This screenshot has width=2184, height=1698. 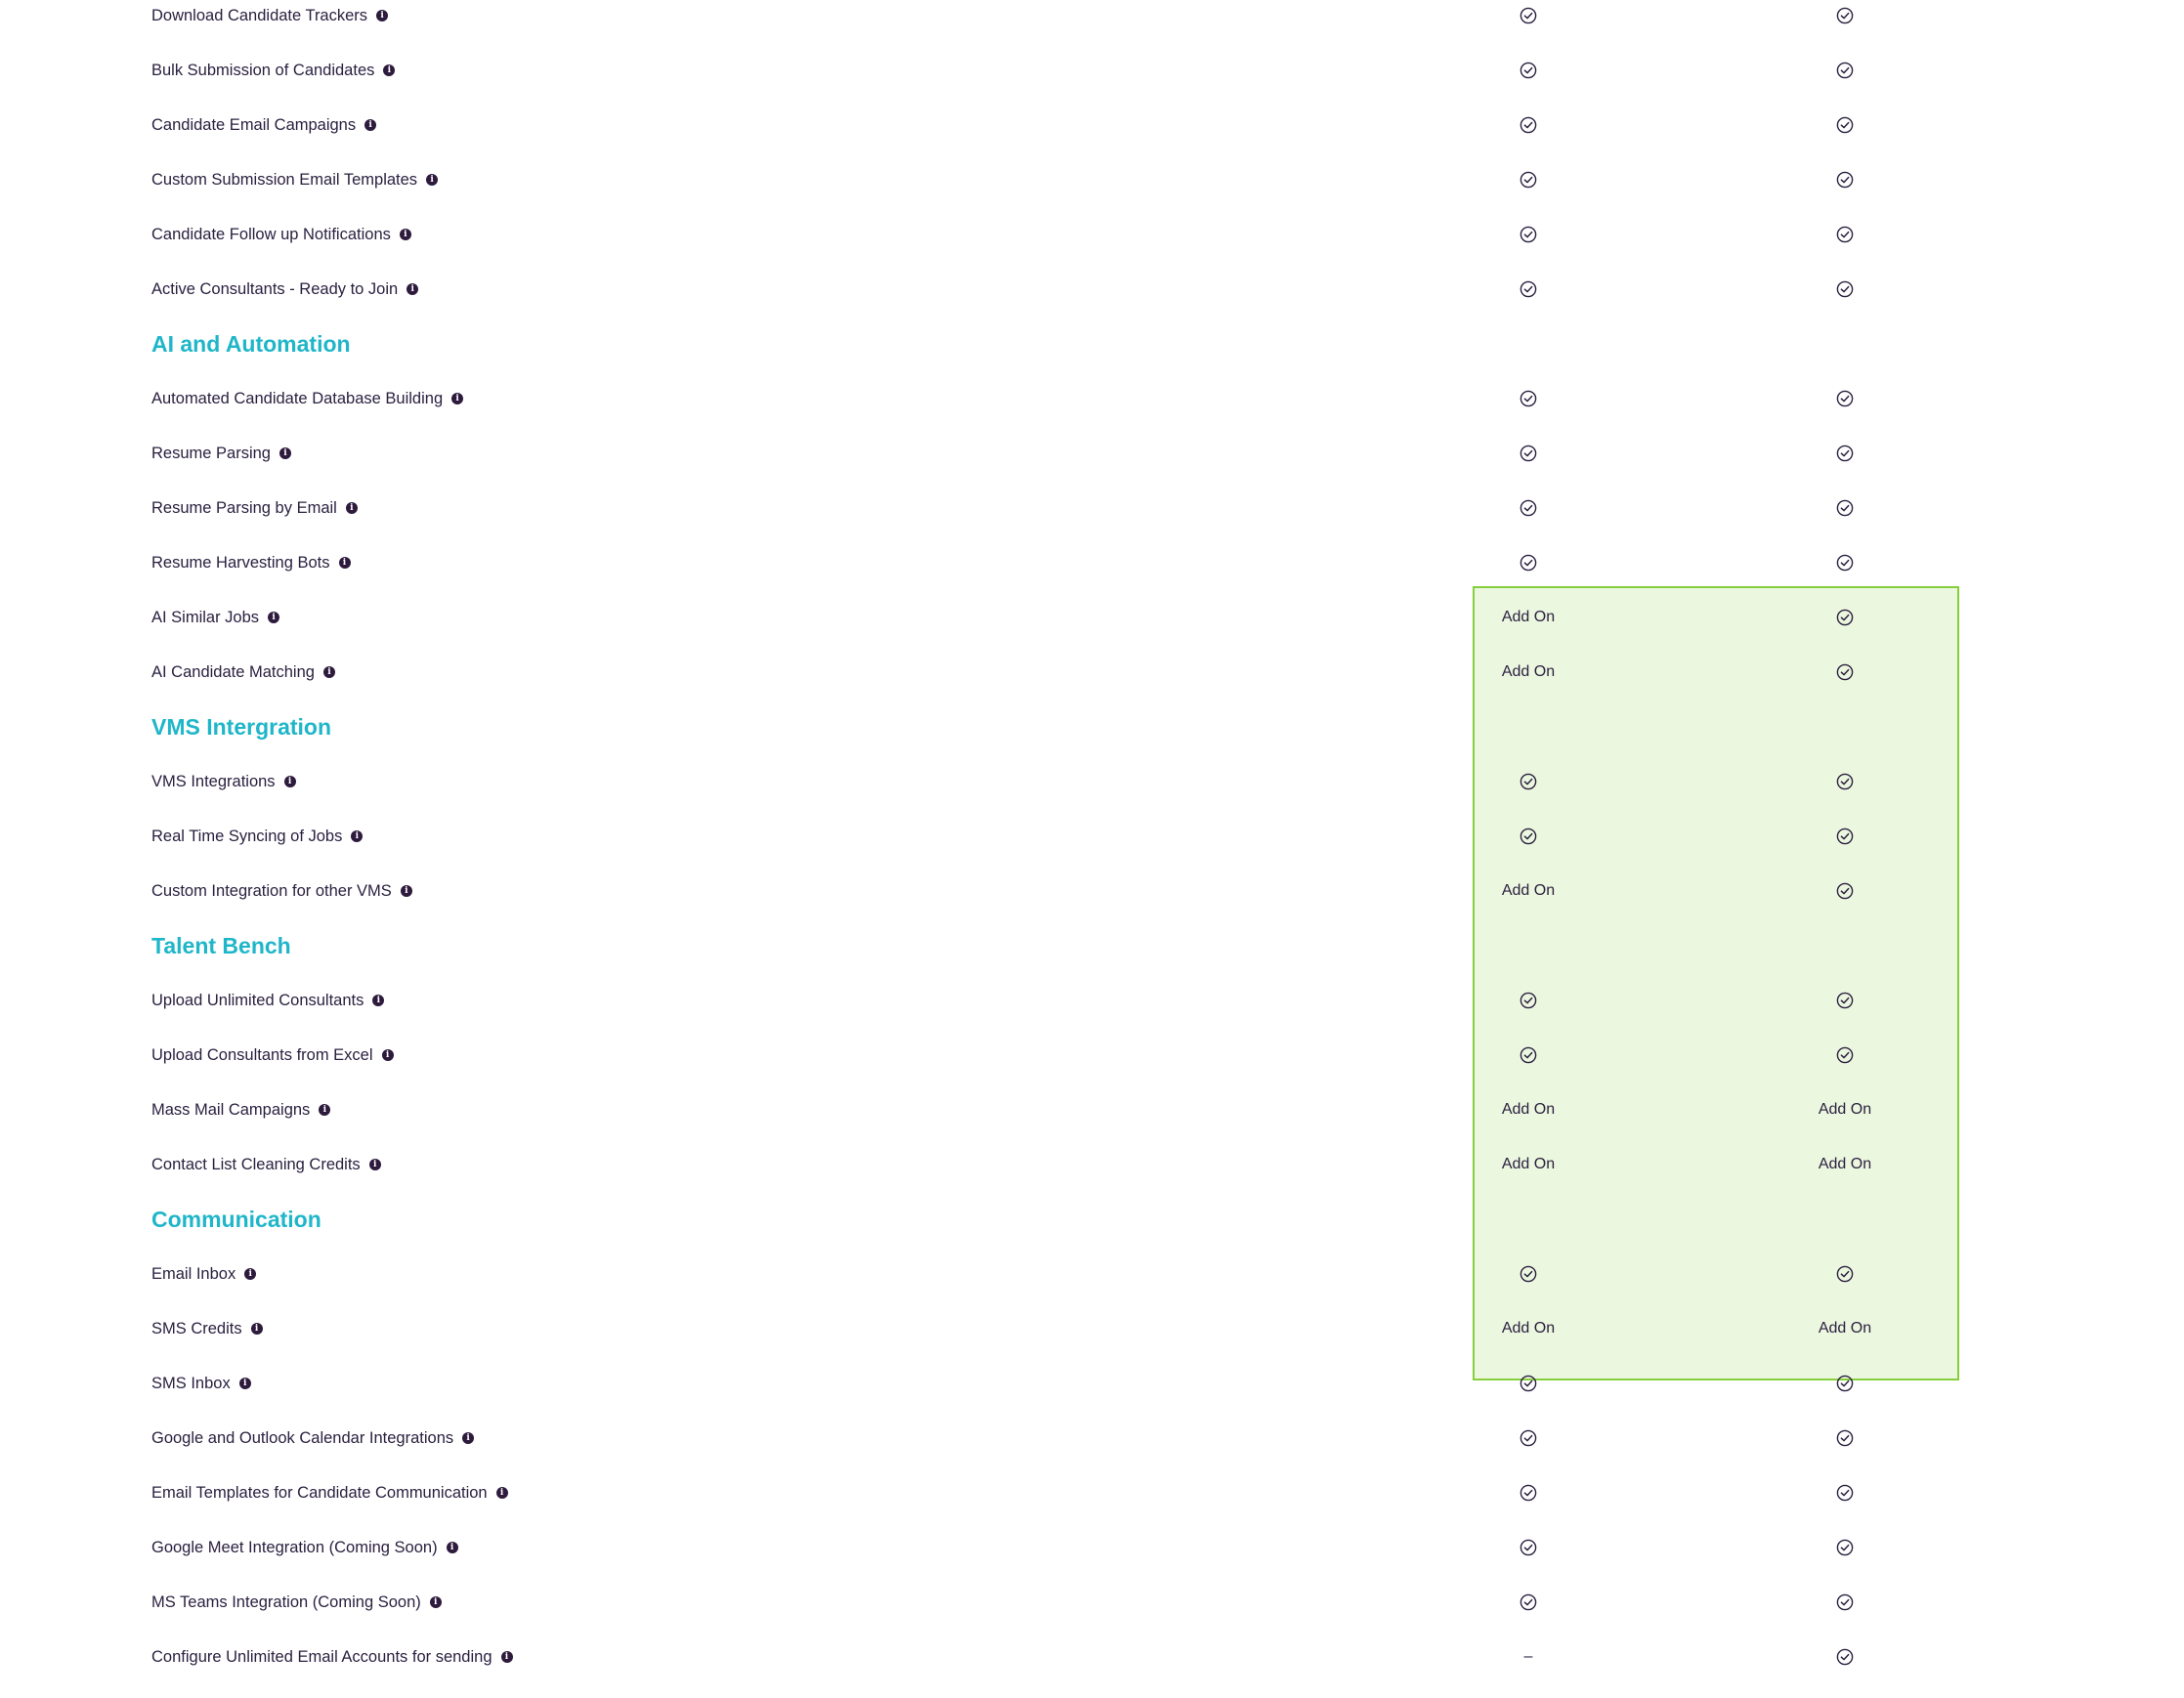 I want to click on feature-row: AI Similar Jobs i Add On, so click(x=1092, y=617).